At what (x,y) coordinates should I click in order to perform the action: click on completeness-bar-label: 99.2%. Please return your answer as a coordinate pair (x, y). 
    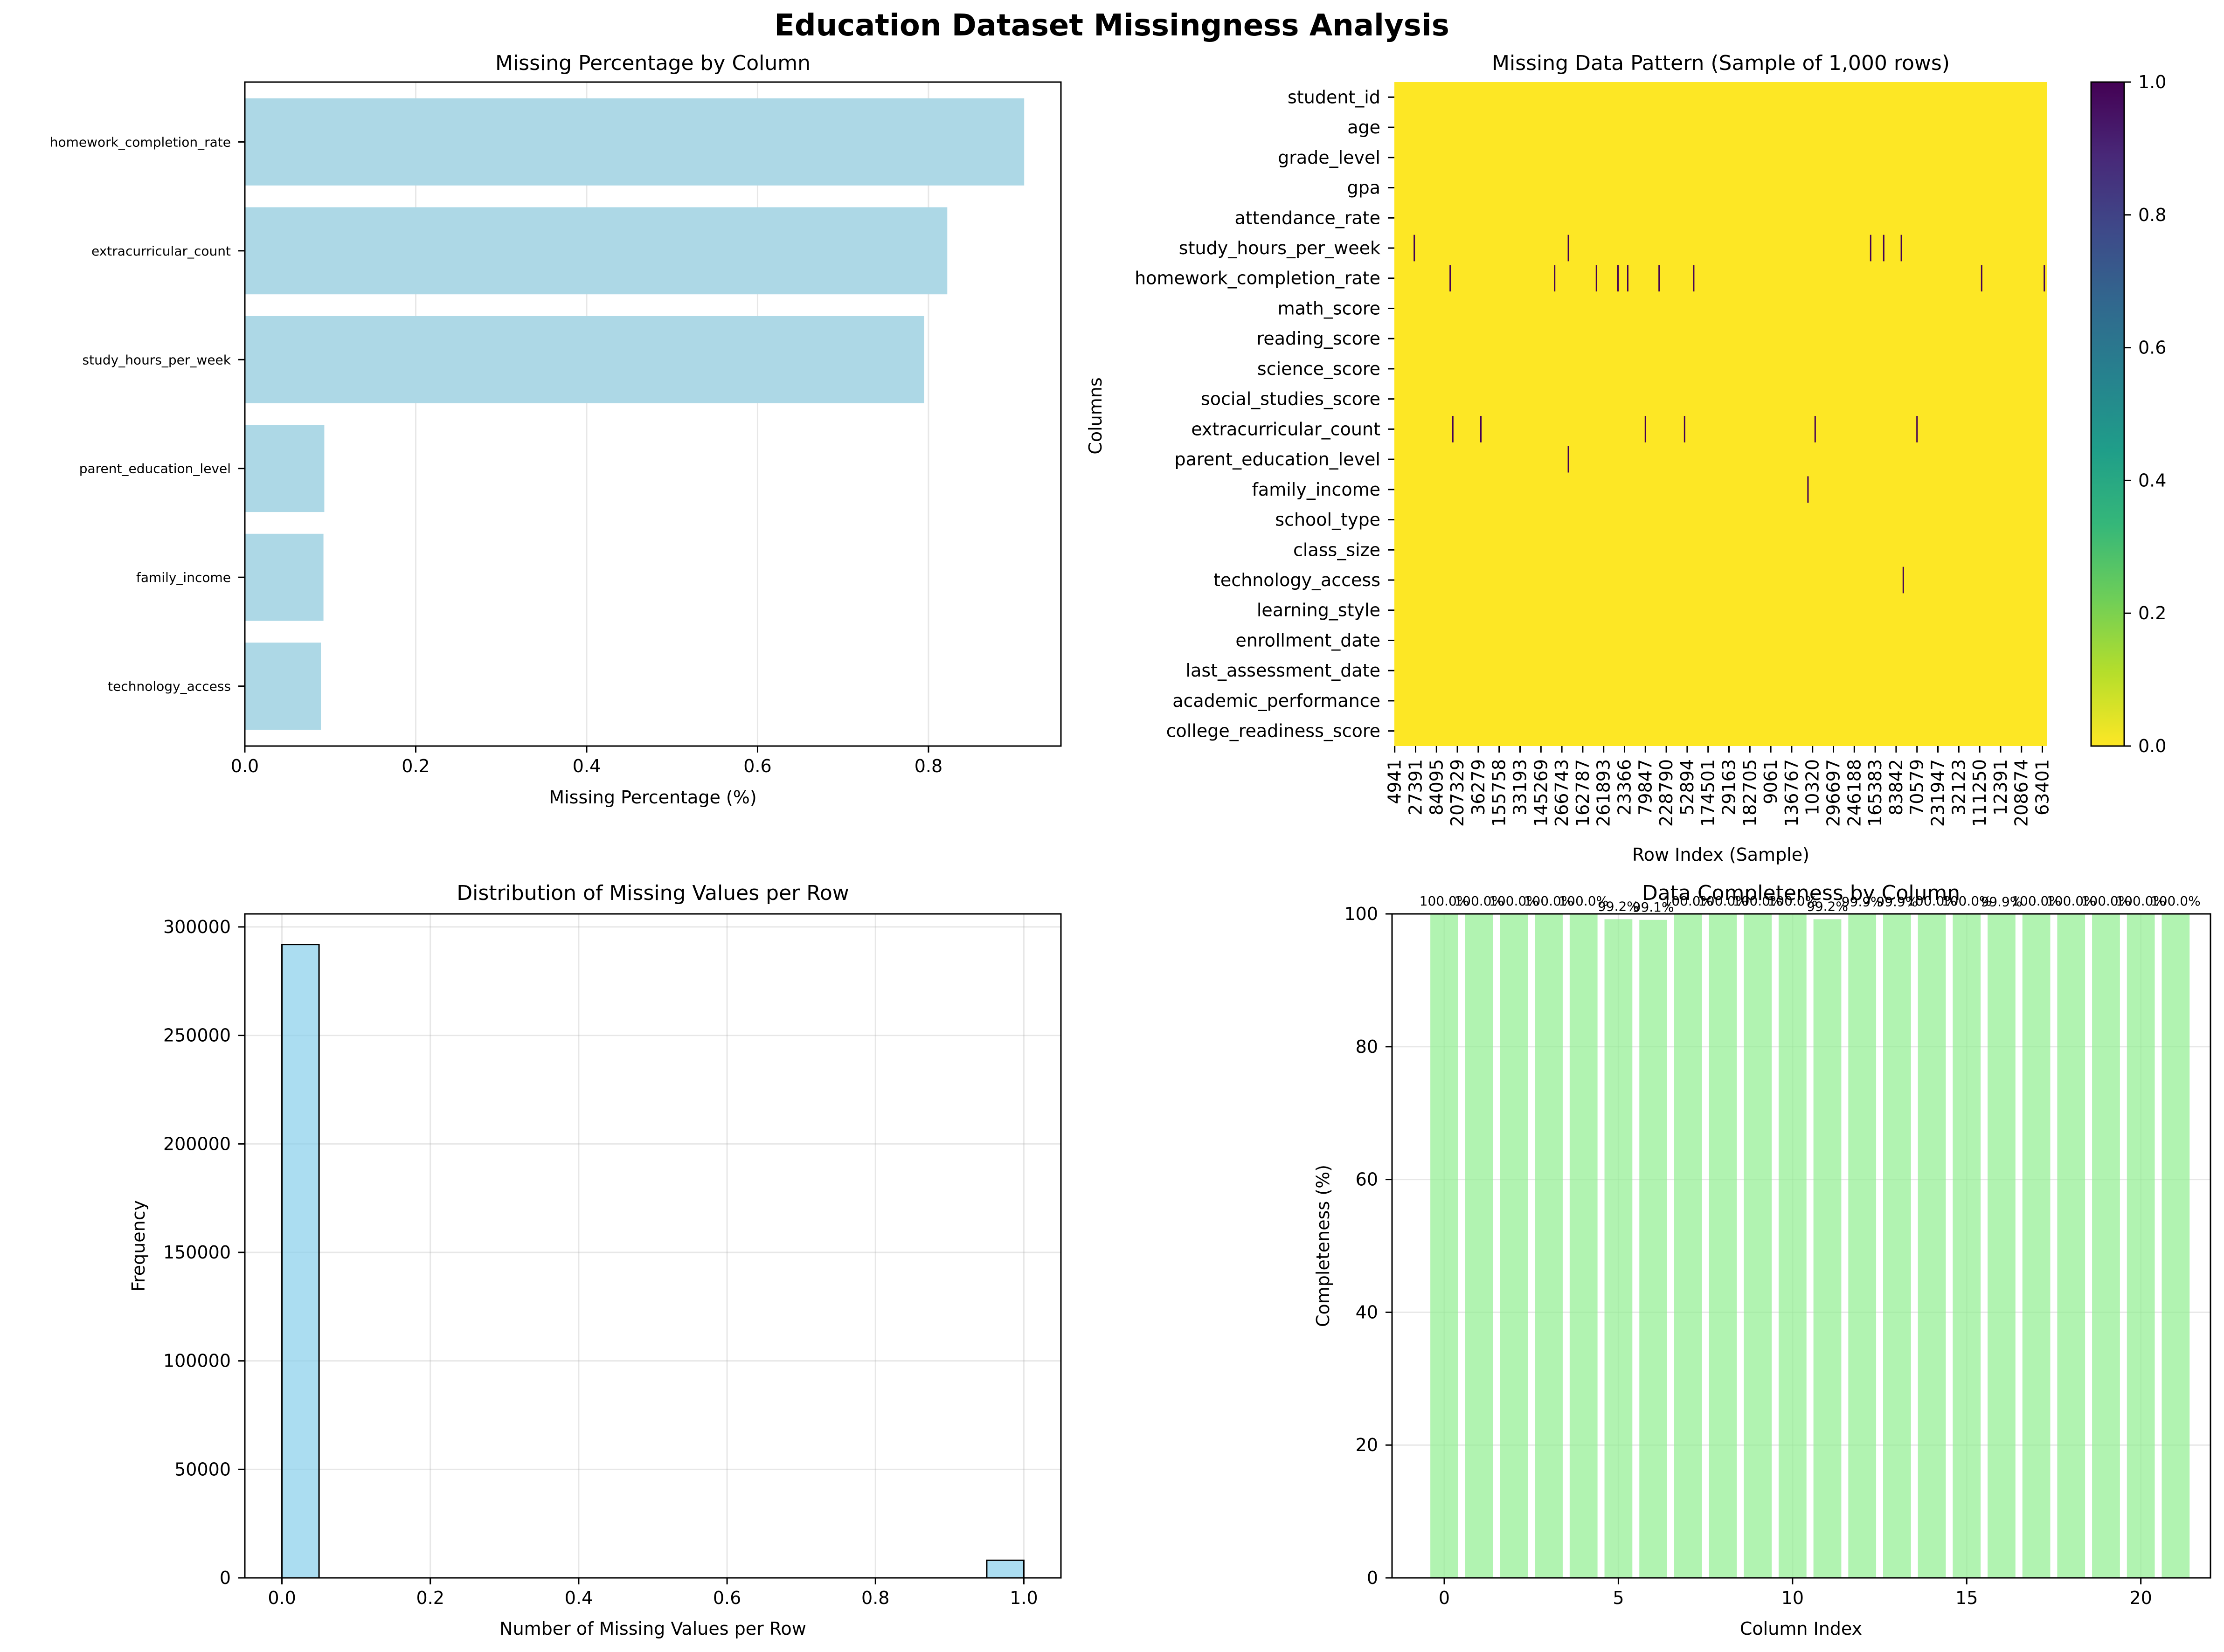
    Looking at the image, I should click on (1618, 906).